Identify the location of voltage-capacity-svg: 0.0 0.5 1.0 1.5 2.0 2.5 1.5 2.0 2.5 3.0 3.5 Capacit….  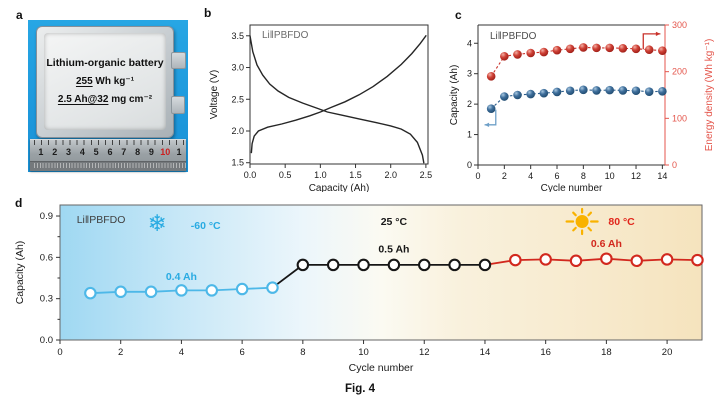
(321, 108).